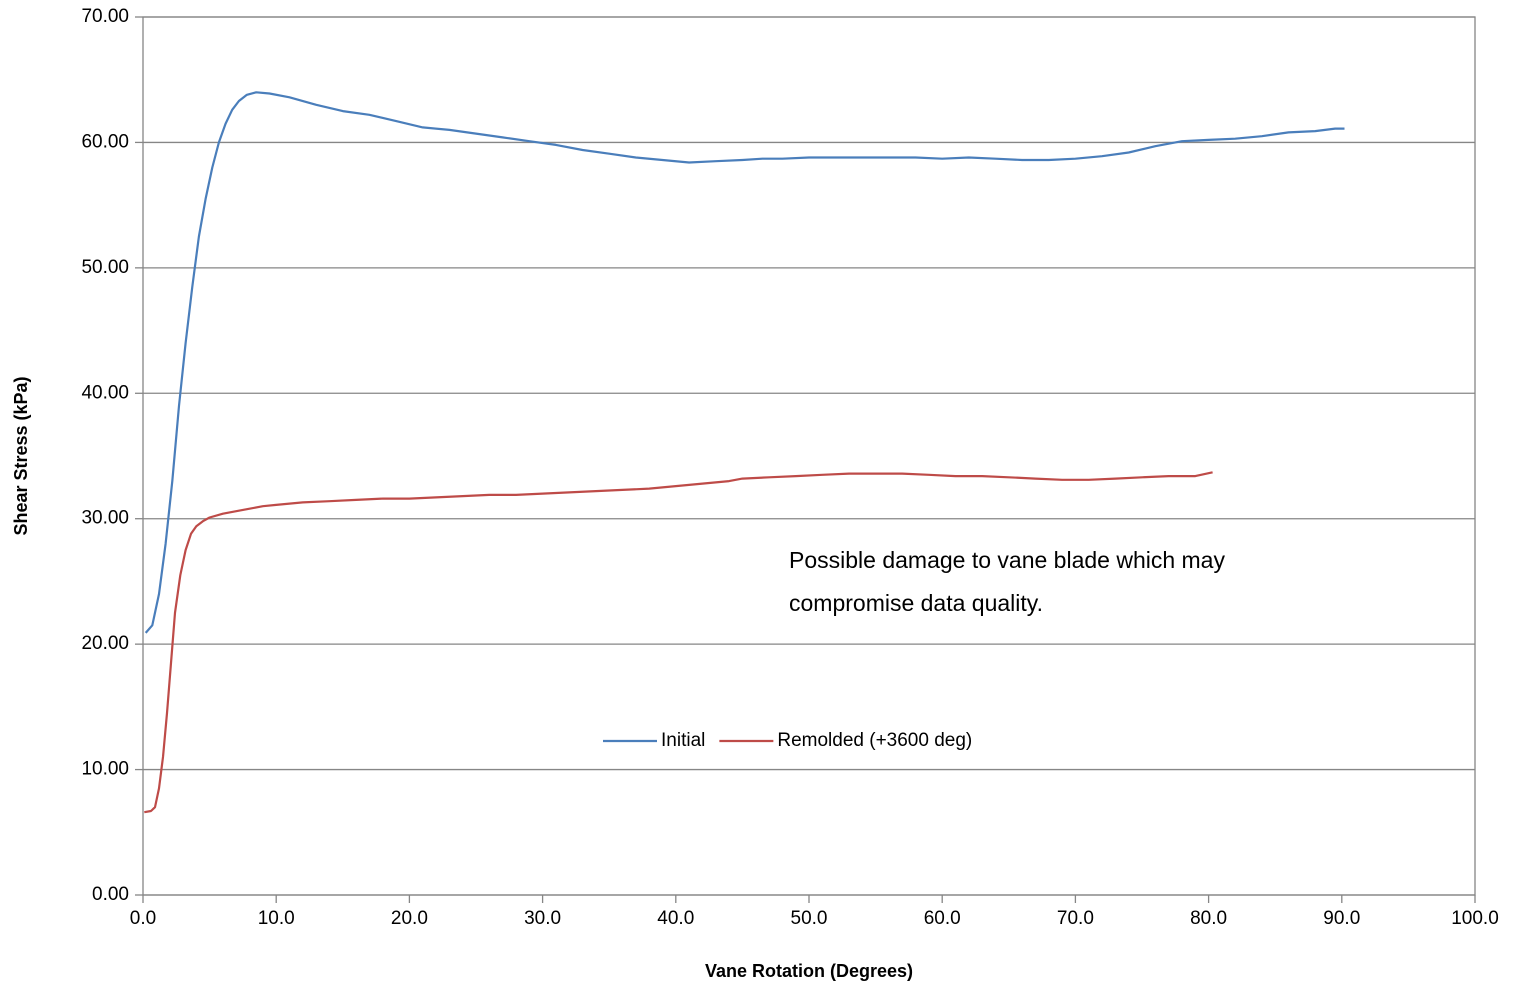 Image resolution: width=1519 pixels, height=992 pixels. What do you see at coordinates (110, 894) in the screenshot?
I see `y-tick-label: 0.00` at bounding box center [110, 894].